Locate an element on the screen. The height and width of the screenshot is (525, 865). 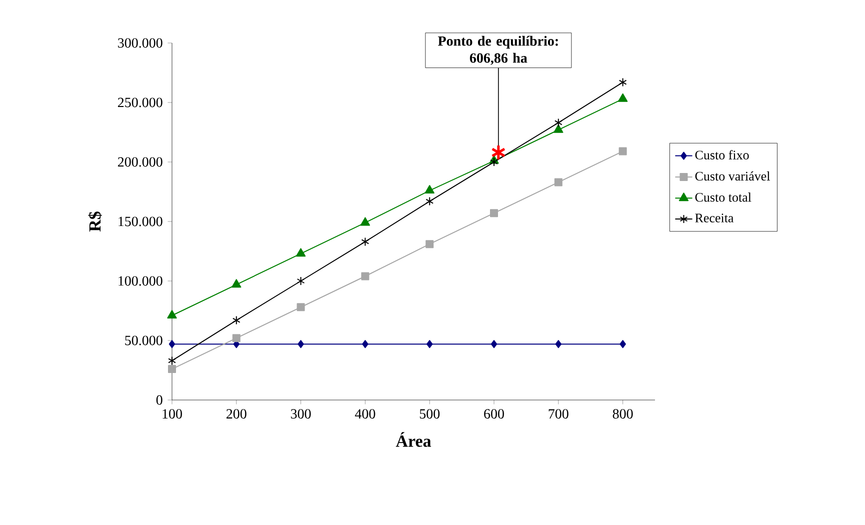
x-tick-label: 300 is located at coordinates (300, 414).